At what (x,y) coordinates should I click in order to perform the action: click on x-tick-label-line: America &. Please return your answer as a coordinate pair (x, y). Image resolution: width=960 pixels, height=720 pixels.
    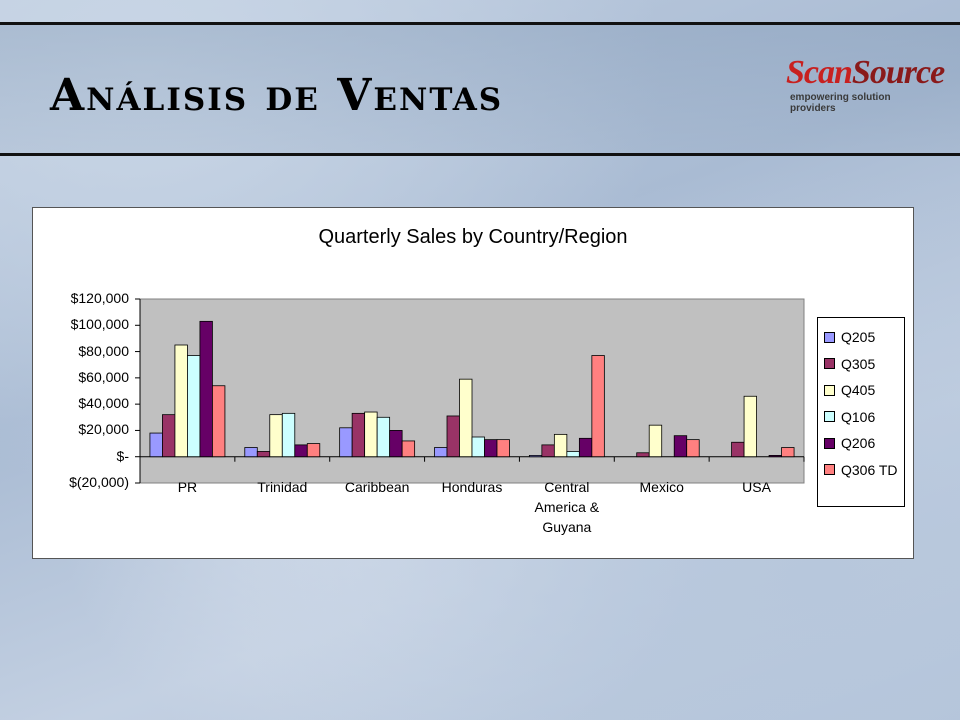
    Looking at the image, I should click on (567, 507).